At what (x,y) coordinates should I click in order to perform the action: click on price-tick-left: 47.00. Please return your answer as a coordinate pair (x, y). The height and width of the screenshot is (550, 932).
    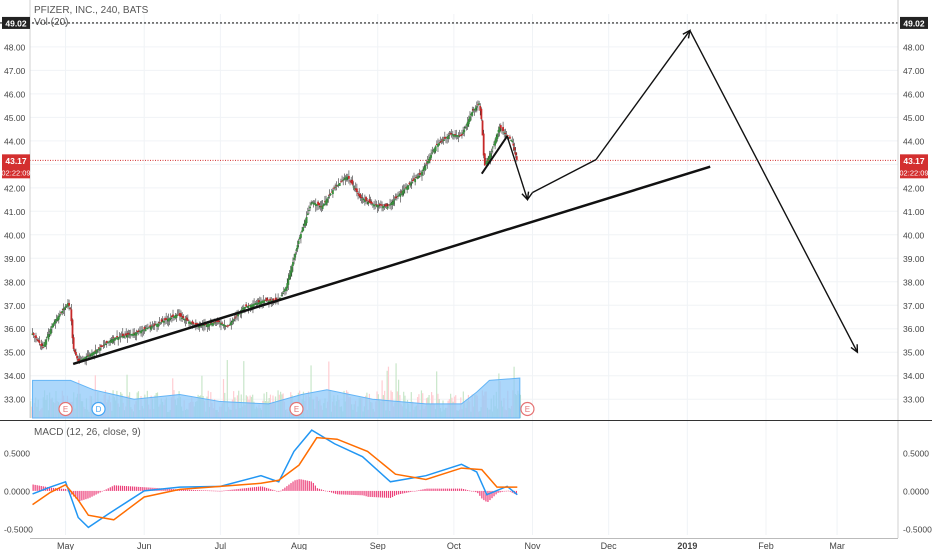
    Looking at the image, I should click on (15, 71).